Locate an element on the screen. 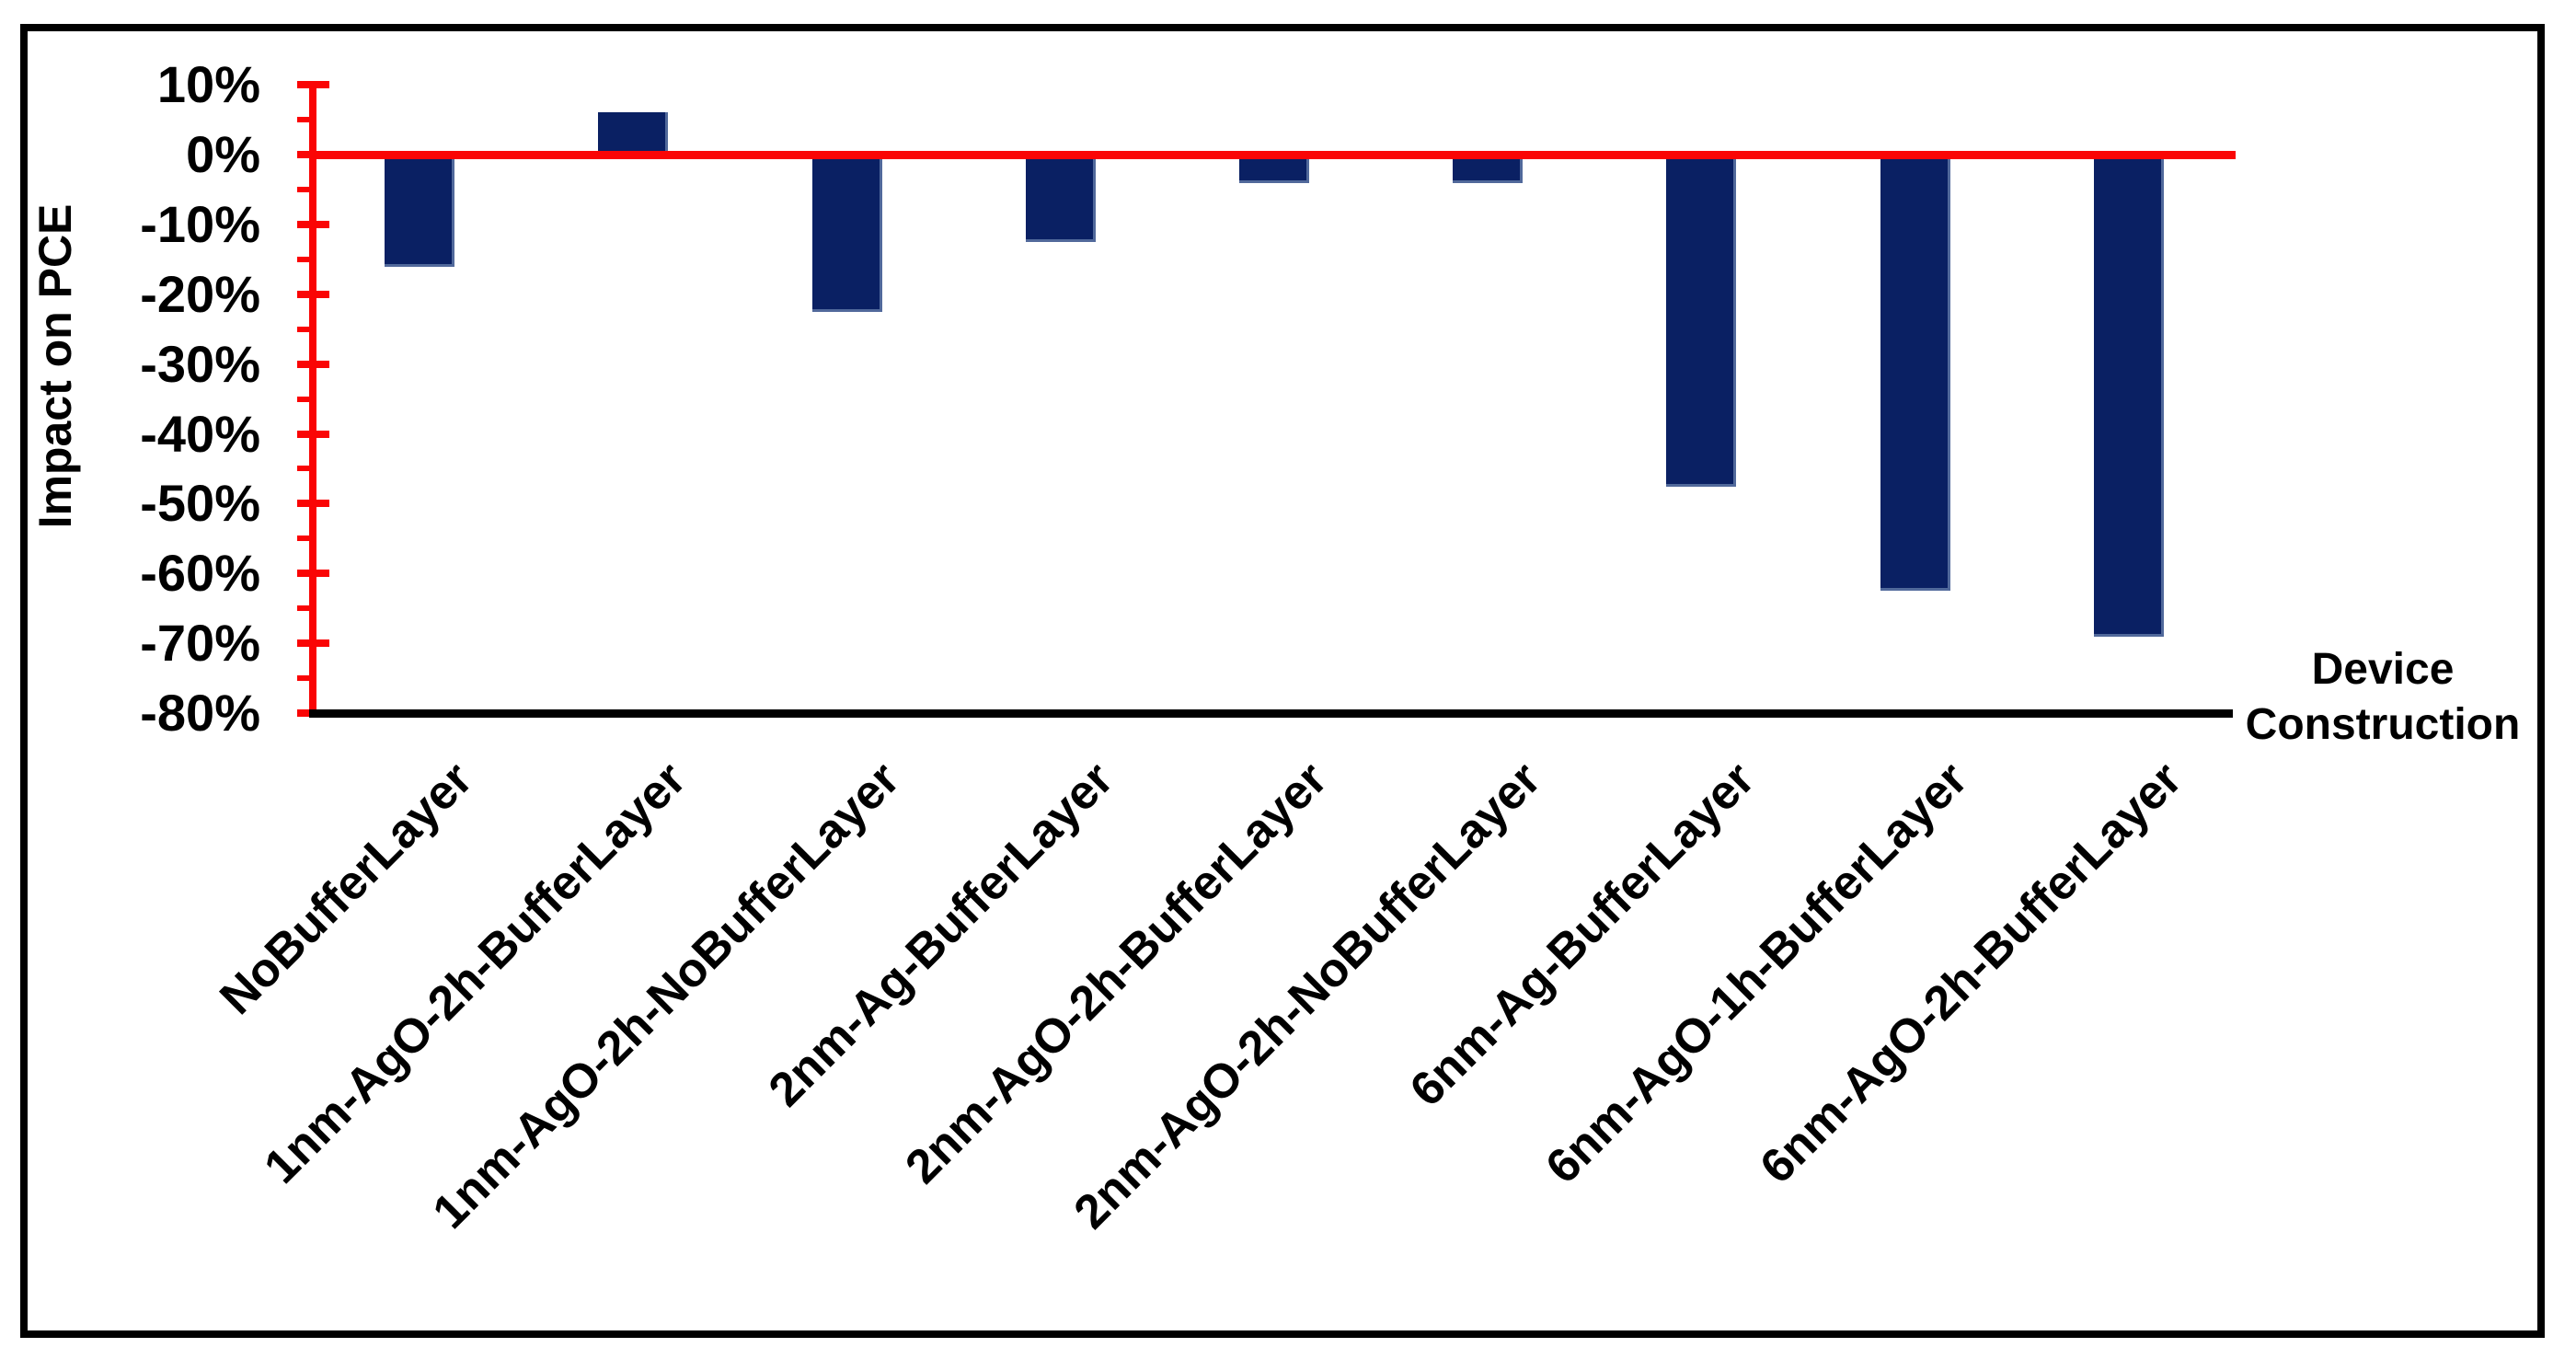 The image size is (2576, 1359). y-tick-label: -30% is located at coordinates (200, 363).